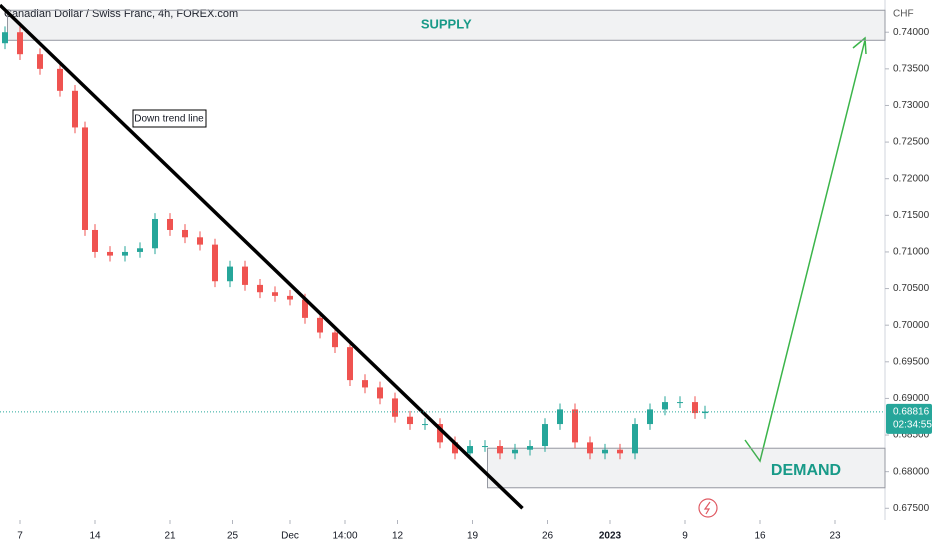 Image resolution: width=932 pixels, height=550 pixels. What do you see at coordinates (548, 536) in the screenshot?
I see `x-tick-label: 26` at bounding box center [548, 536].